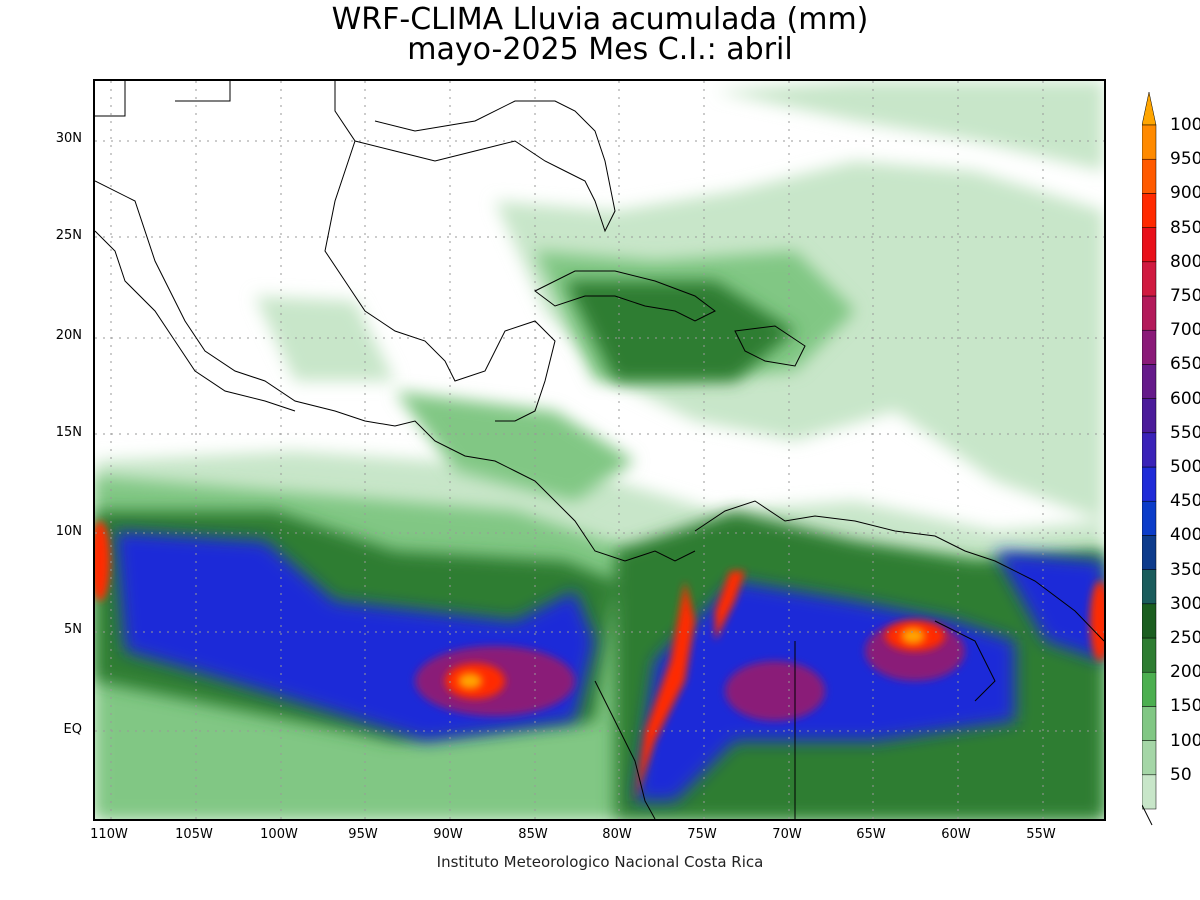  I want to click on lon-label-55w: 55W, so click(1041, 834).